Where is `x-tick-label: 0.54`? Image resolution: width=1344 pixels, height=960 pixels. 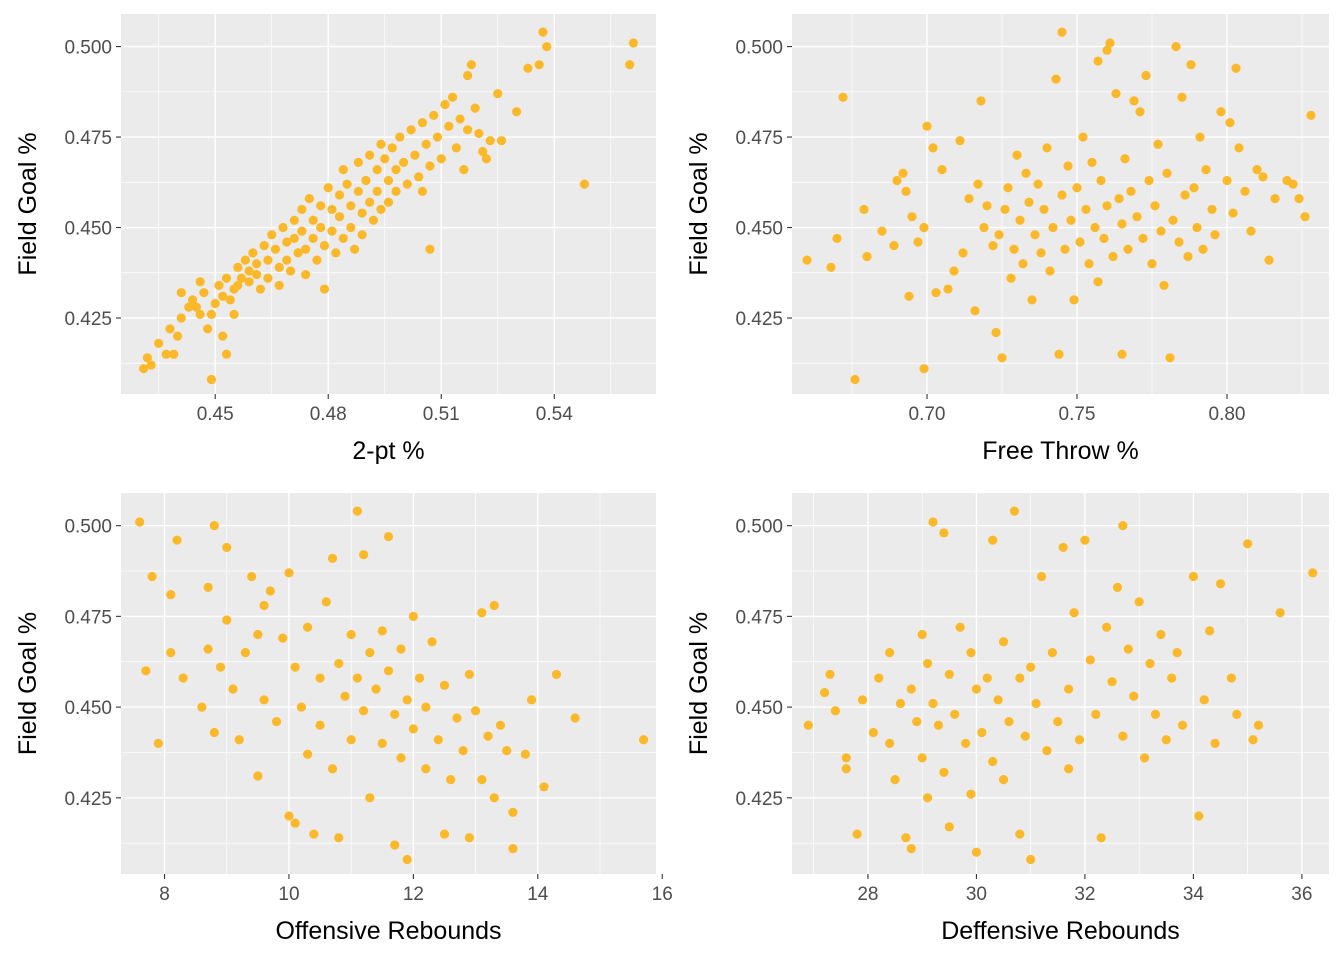
x-tick-label: 0.54 is located at coordinates (554, 414).